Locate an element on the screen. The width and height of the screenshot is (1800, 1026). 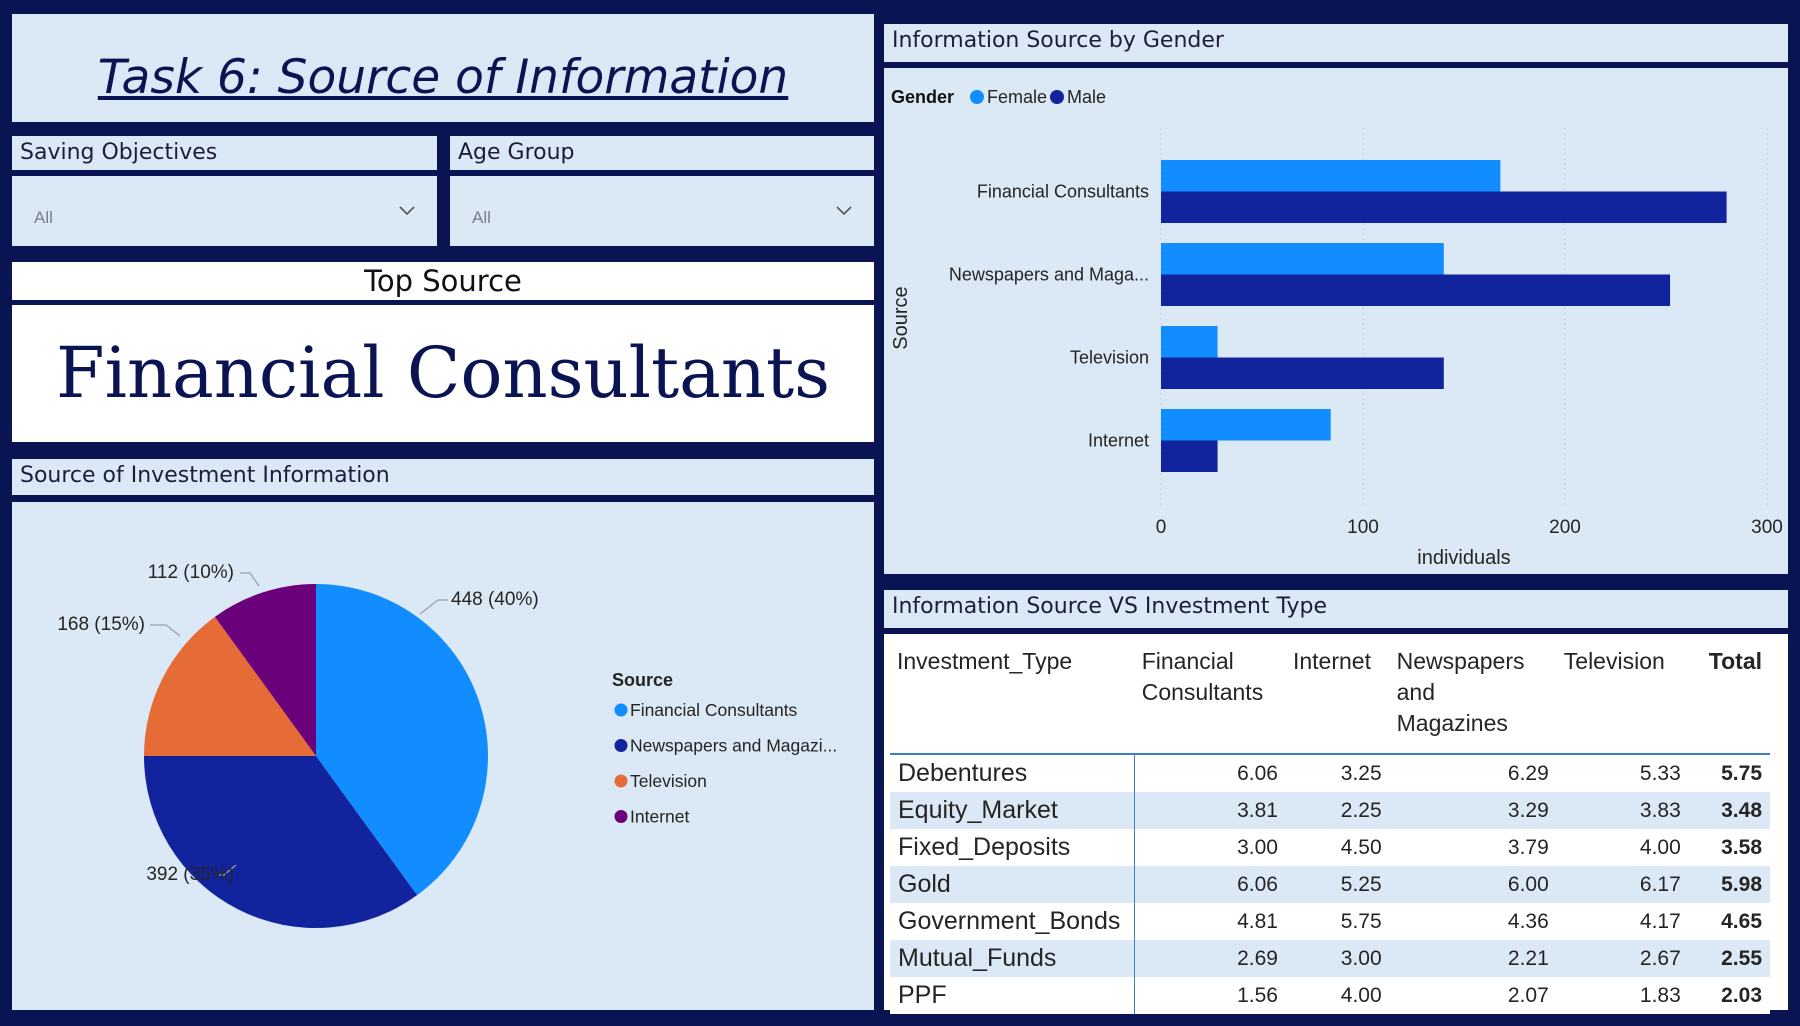
table-cell: 4.17 is located at coordinates (1622, 921).